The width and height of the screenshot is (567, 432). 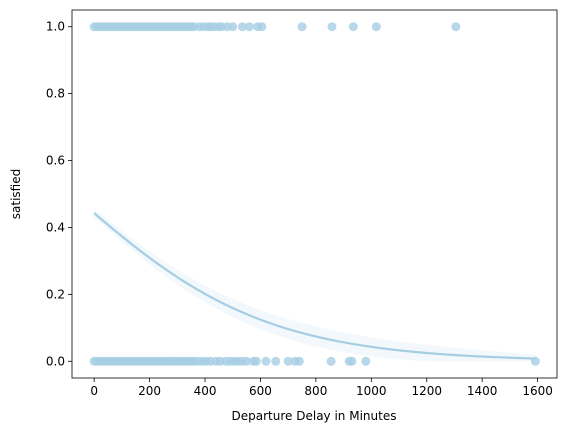 What do you see at coordinates (205, 391) in the screenshot?
I see `x-tick-label: 400` at bounding box center [205, 391].